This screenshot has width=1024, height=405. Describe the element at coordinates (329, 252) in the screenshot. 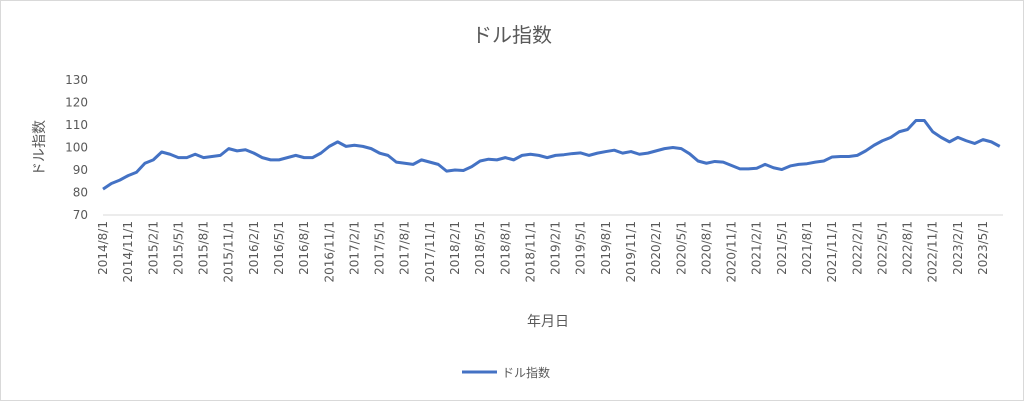

I see `x-tick-label: 2016/11/1` at that location.